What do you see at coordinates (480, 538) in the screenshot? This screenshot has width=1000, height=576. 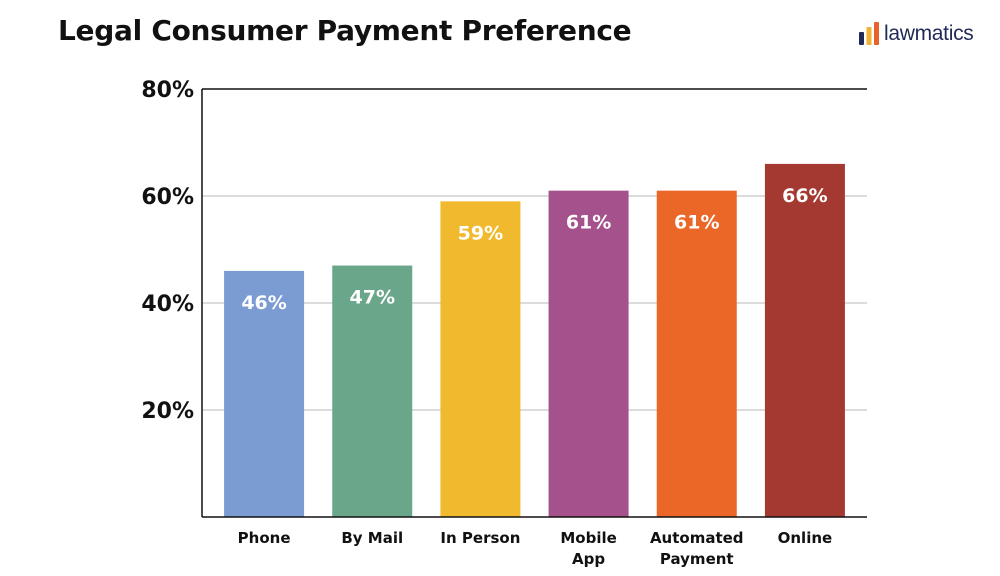 I see `x-tick-label: In Person` at bounding box center [480, 538].